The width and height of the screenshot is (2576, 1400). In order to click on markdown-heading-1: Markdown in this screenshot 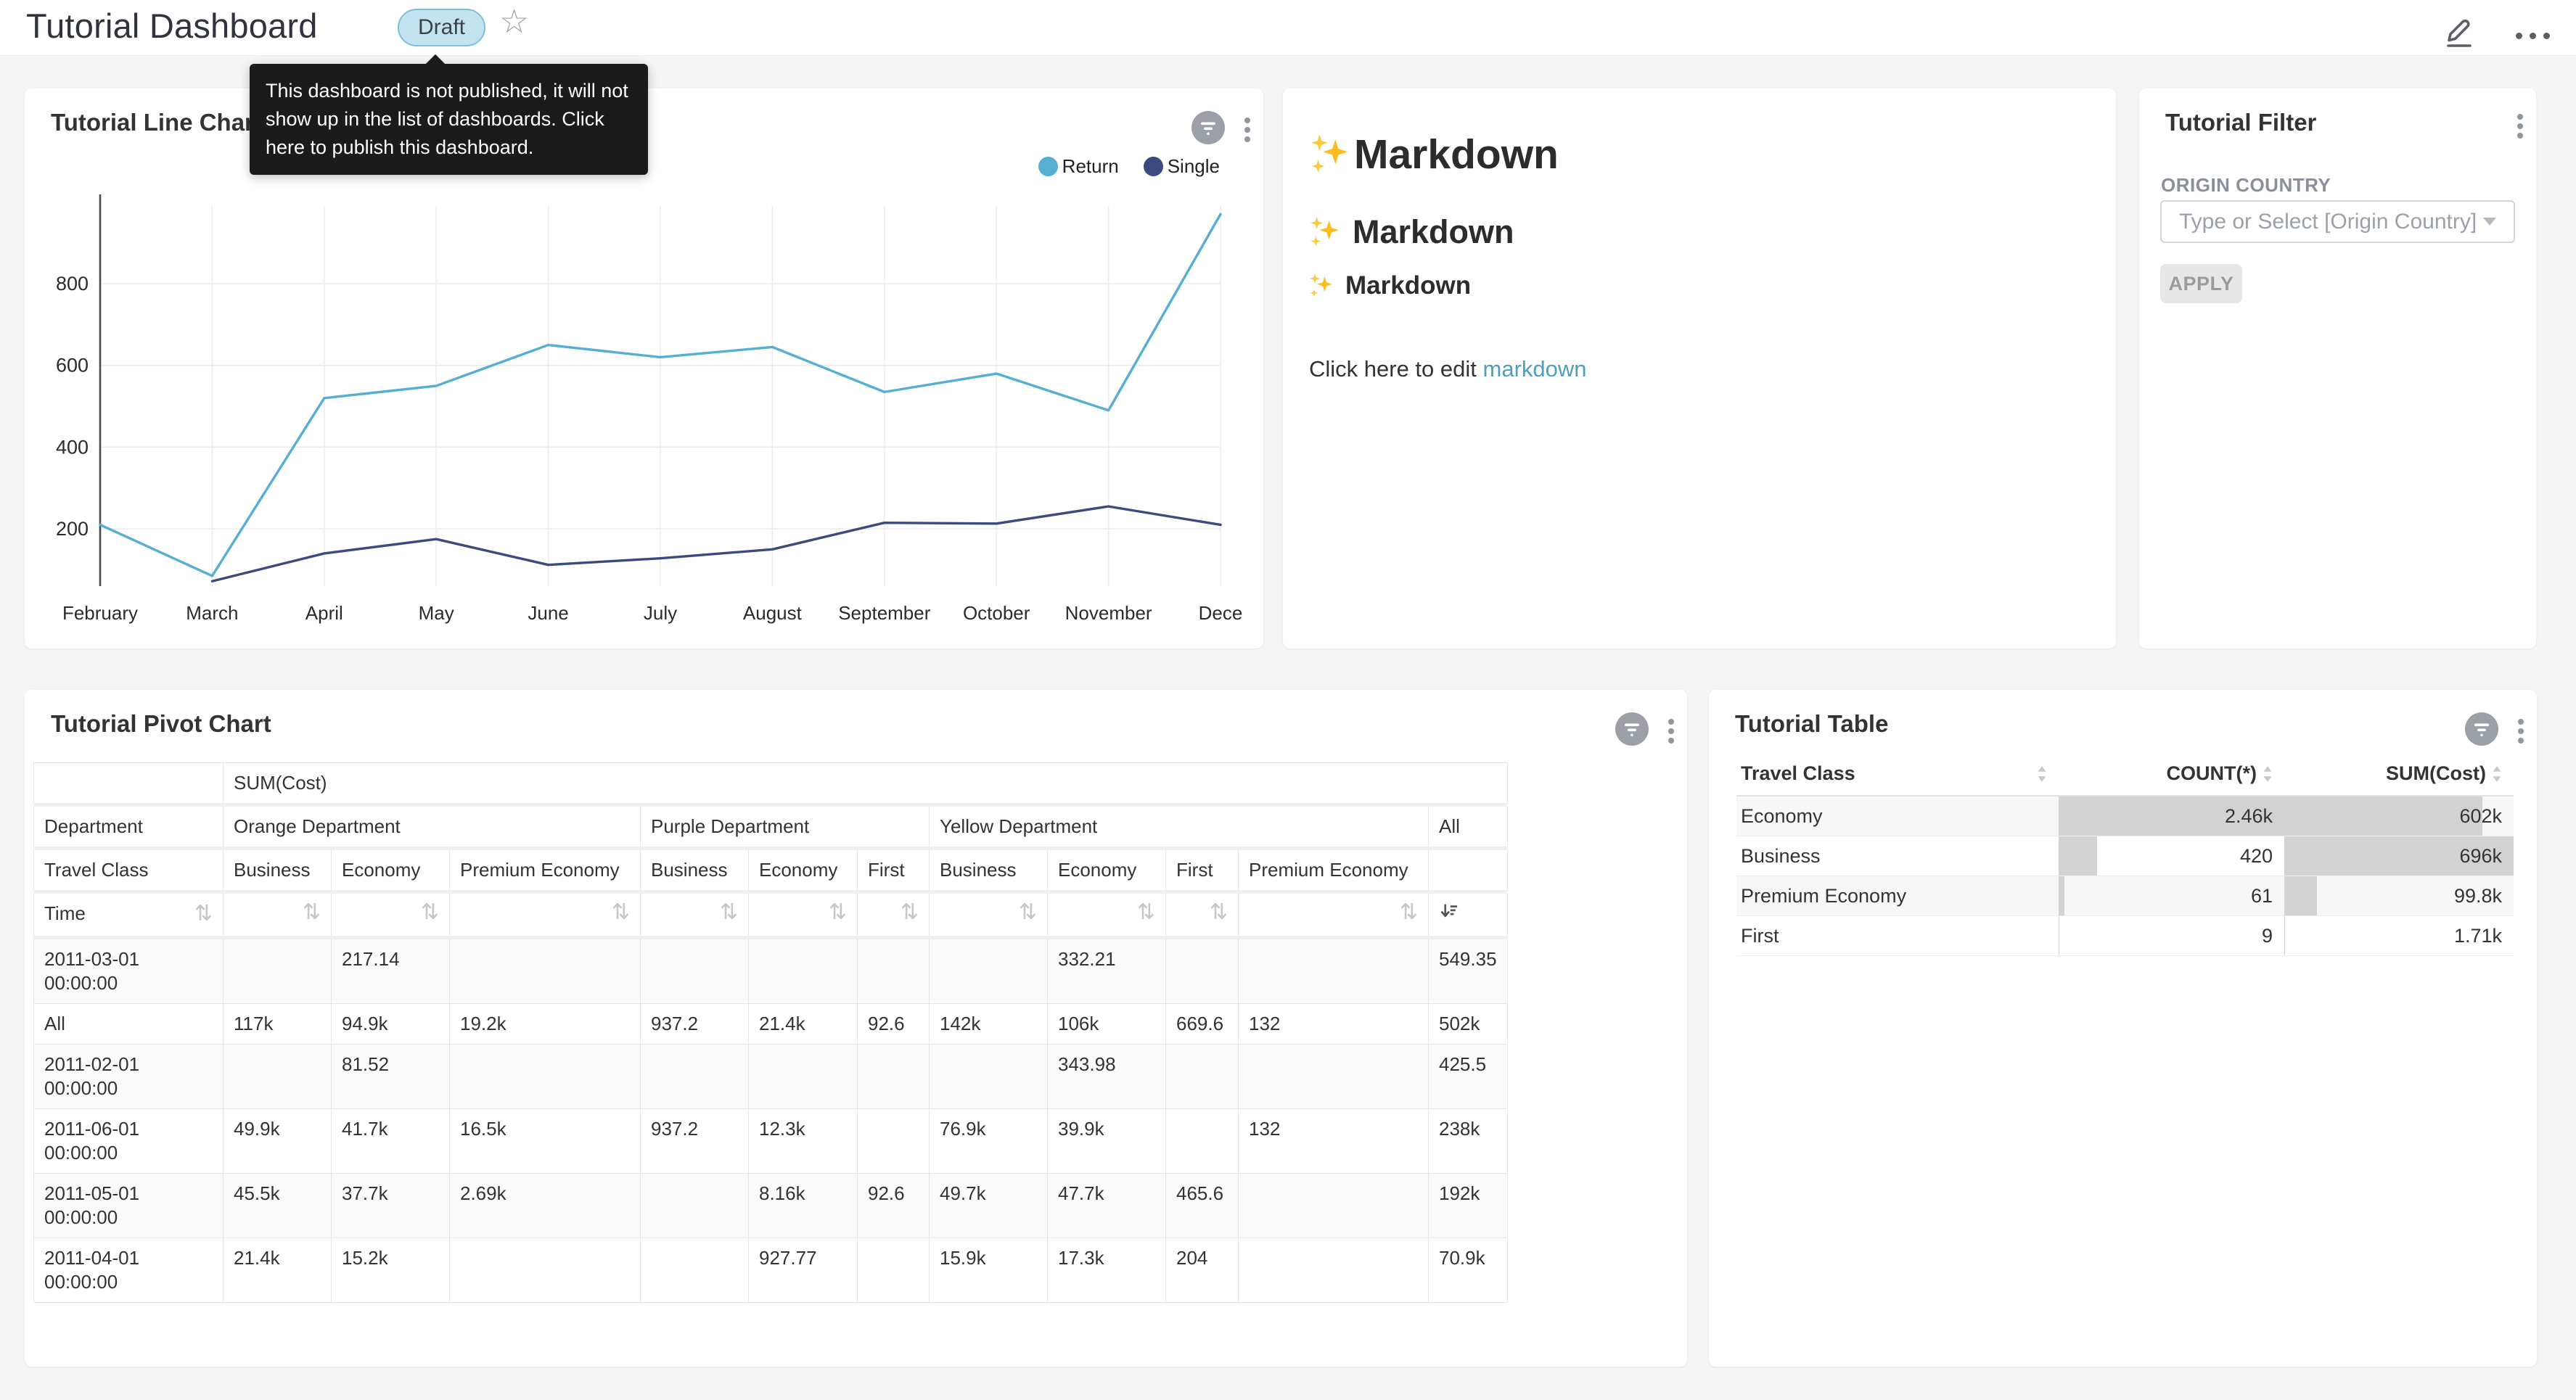, I will do `click(1433, 154)`.